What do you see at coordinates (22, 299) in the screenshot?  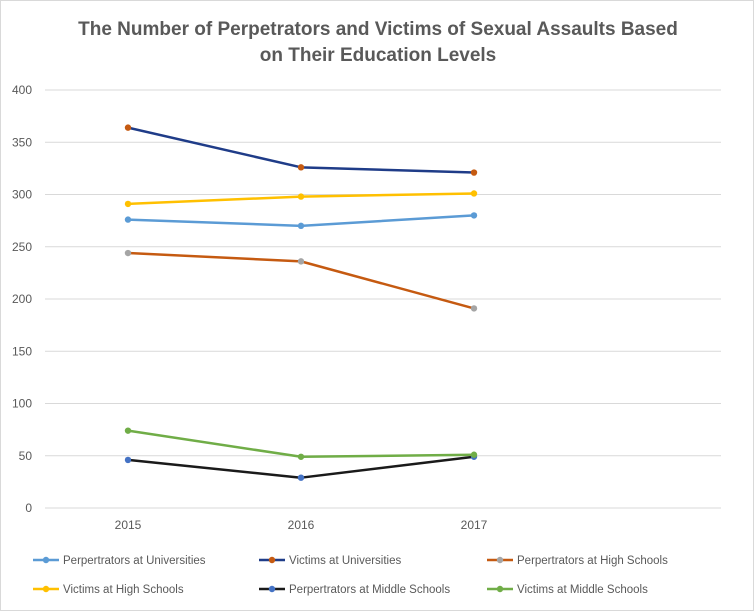 I see `y-tick-label: 200` at bounding box center [22, 299].